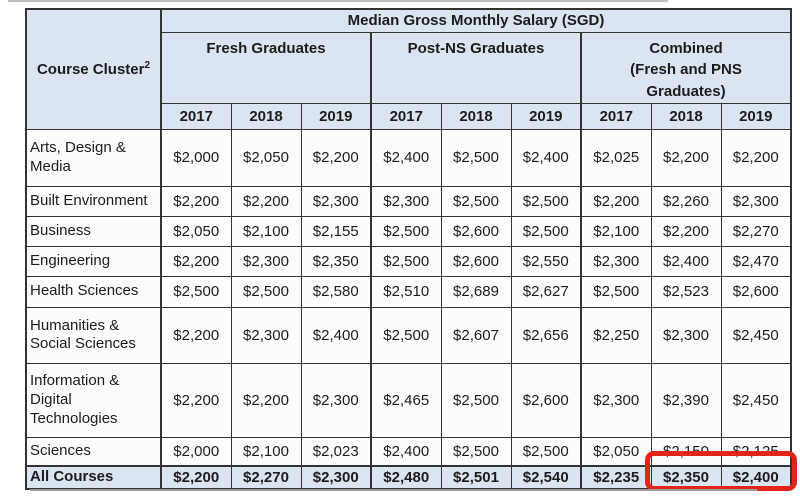 This screenshot has width=800, height=500. Describe the element at coordinates (336, 231) in the screenshot. I see `salary-cell: $2,155` at that location.